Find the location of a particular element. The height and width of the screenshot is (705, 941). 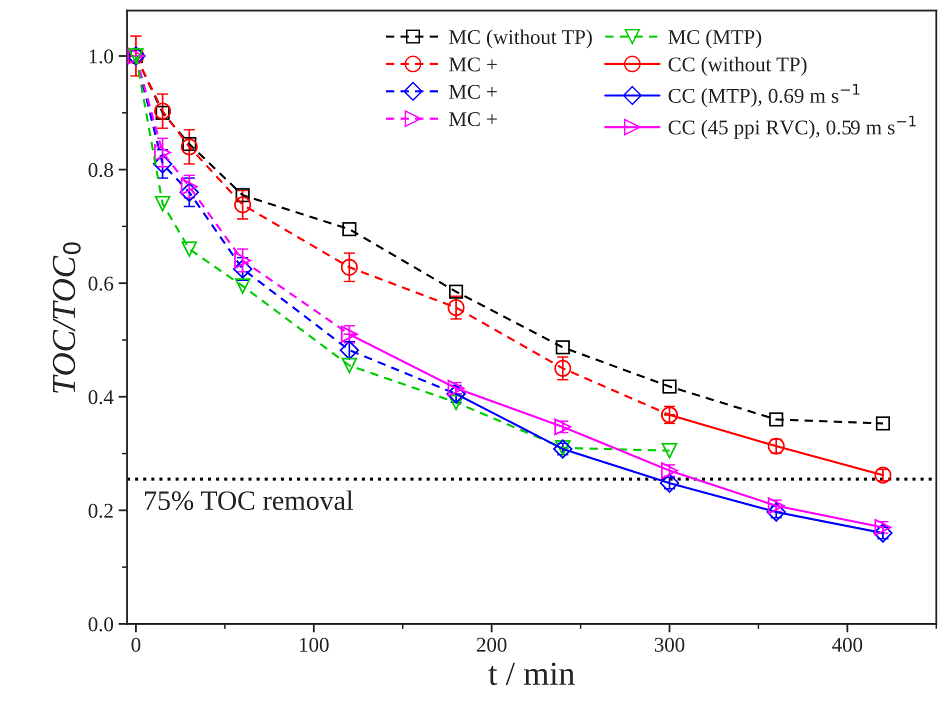

legend-label: CC (45 ppi RVC), 0.59 m s$^{−1}$ is located at coordinates (792, 127).